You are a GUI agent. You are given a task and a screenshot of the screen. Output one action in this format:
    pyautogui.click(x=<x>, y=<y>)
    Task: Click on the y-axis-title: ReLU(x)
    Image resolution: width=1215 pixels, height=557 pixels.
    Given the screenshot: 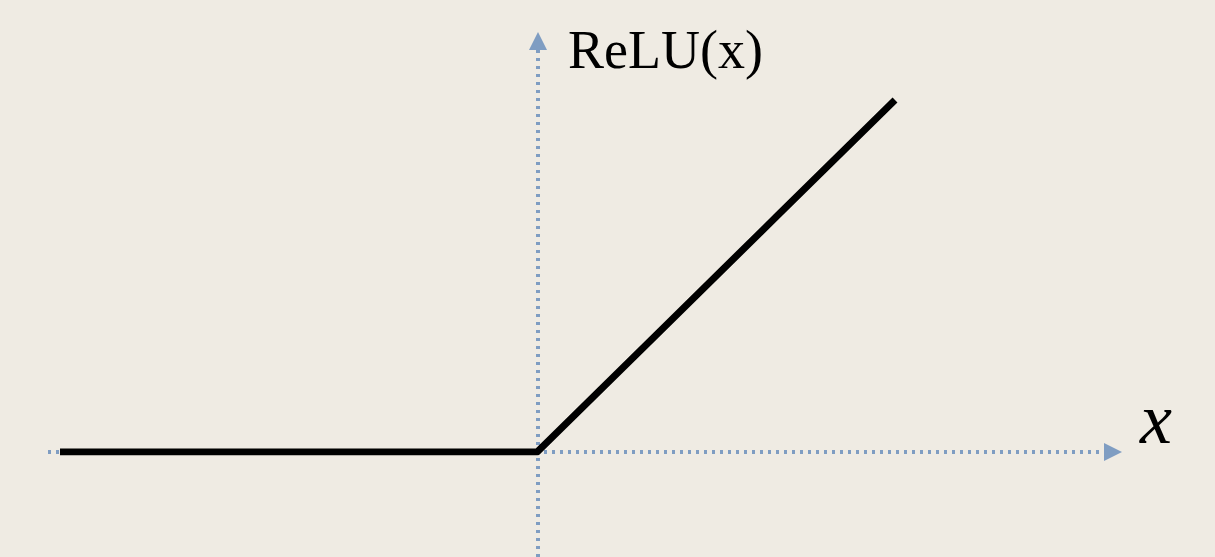 What is the action you would take?
    pyautogui.click(x=665, y=50)
    